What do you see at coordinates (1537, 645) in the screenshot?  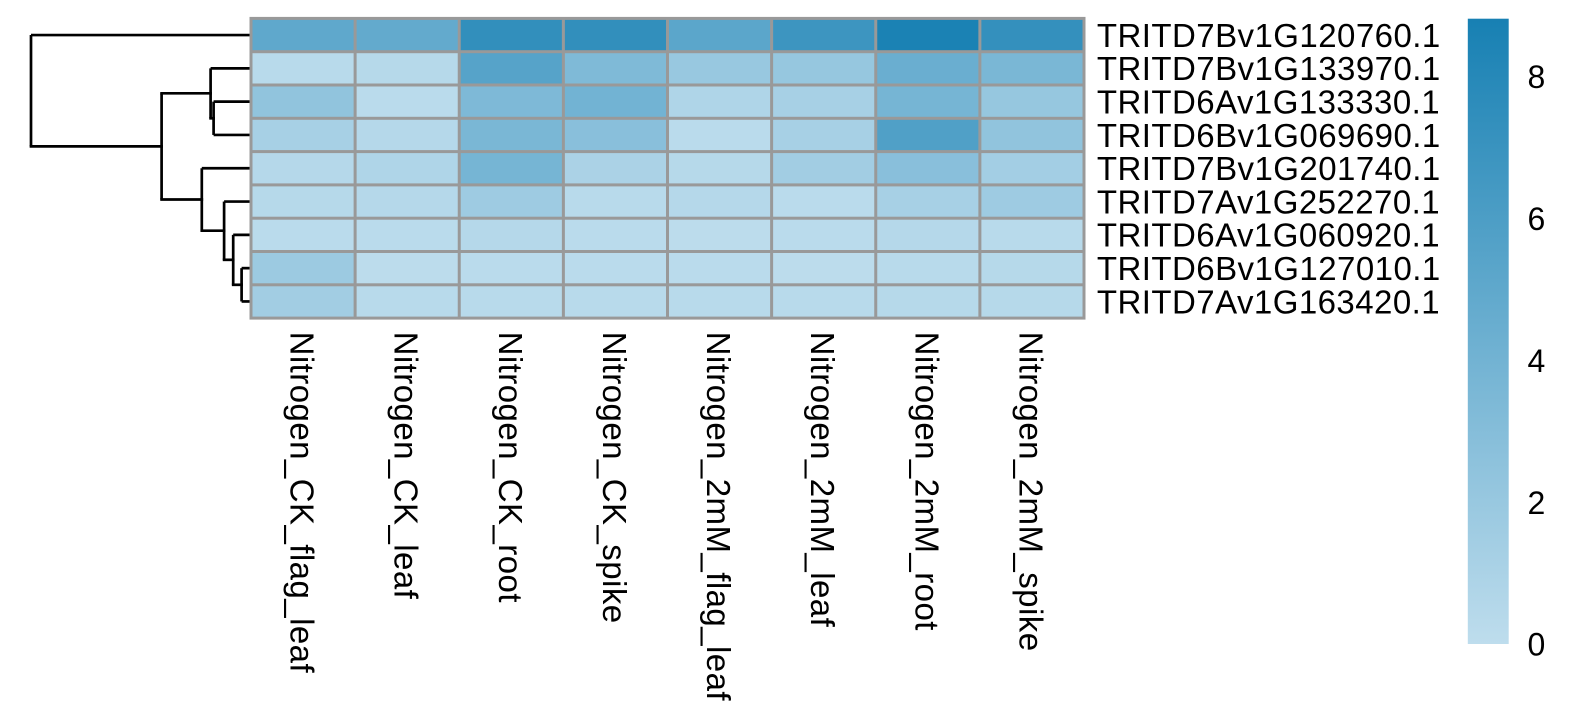 I see `svg-text: 0` at bounding box center [1537, 645].